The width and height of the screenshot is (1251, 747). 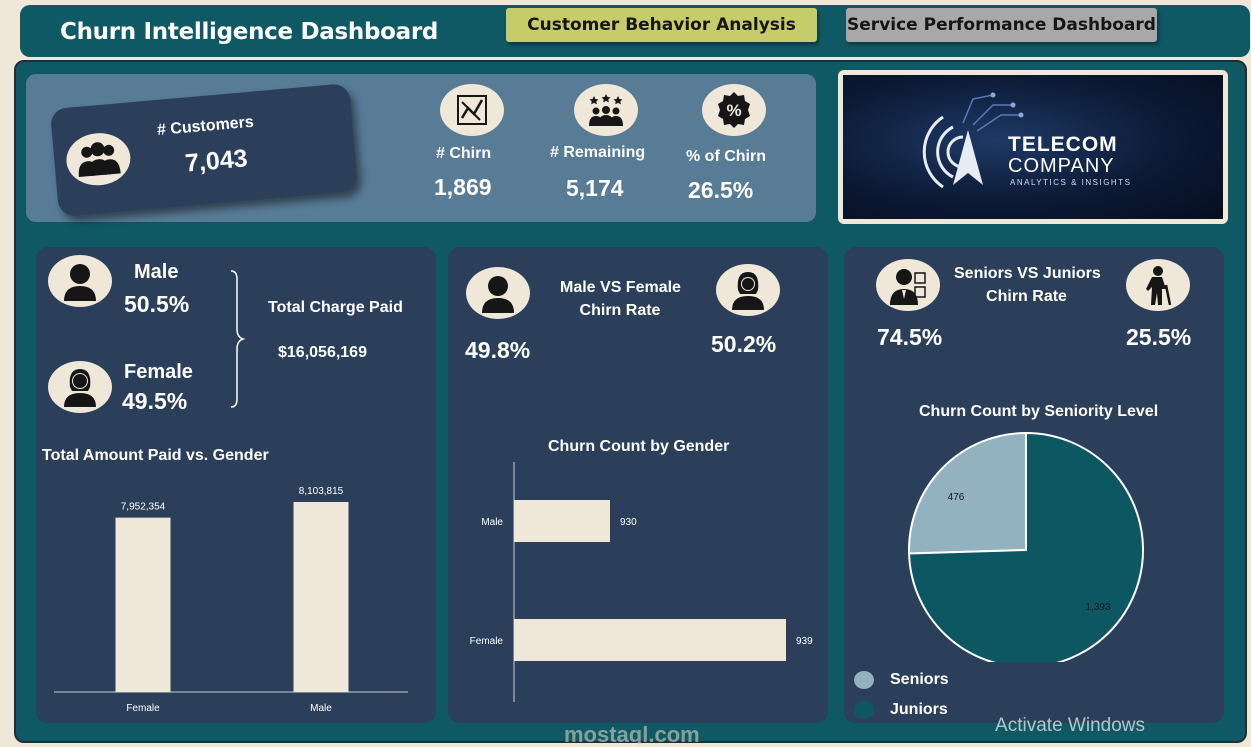 I want to click on legend-label-seniors: Seniors, so click(x=919, y=679).